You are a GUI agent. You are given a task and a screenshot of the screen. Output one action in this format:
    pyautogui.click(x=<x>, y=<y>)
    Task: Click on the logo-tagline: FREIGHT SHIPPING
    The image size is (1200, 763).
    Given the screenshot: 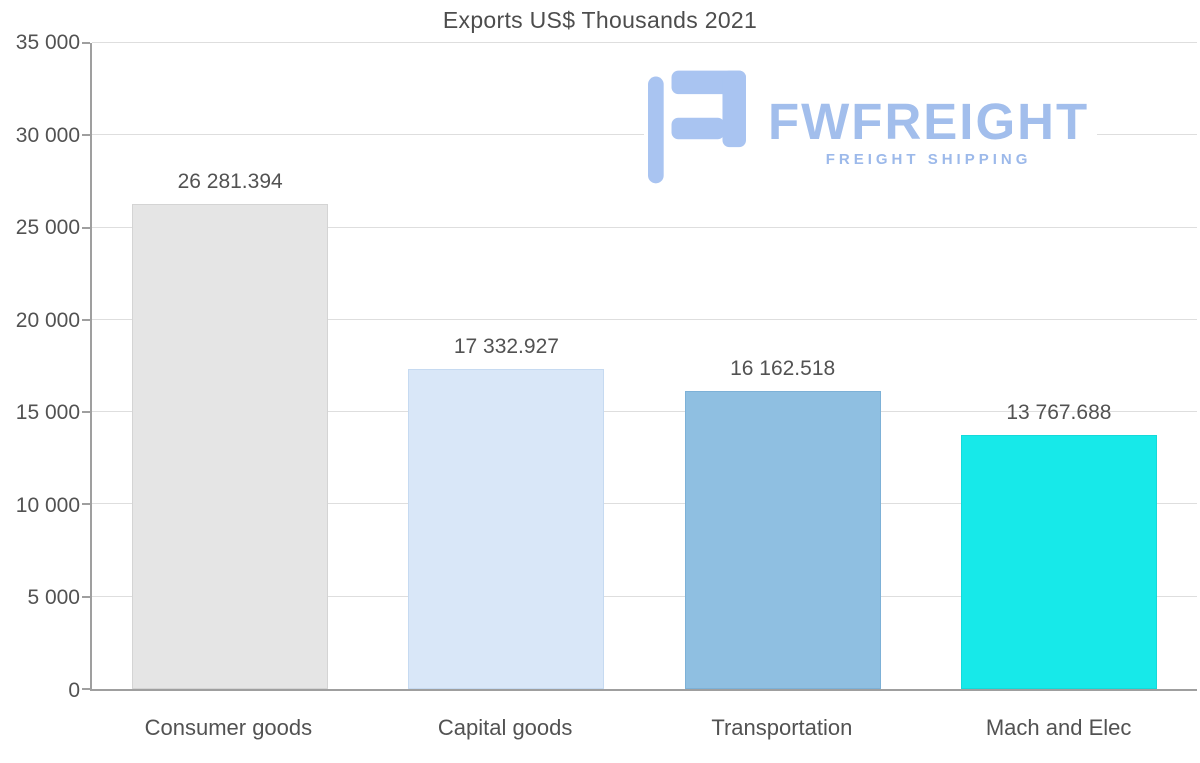 What is the action you would take?
    pyautogui.click(x=928, y=159)
    